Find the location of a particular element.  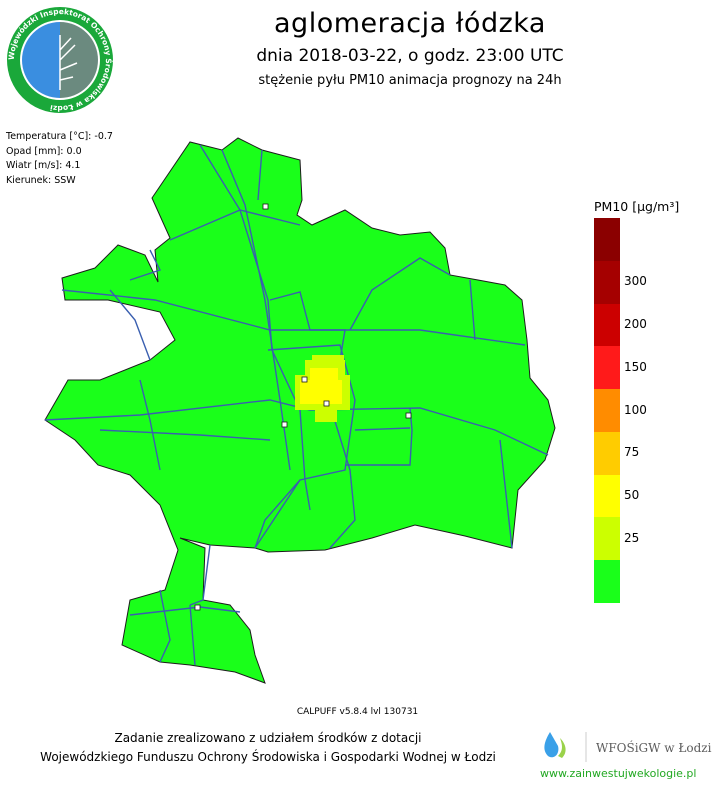

page-subtitle: dnia 2018-03-22, o godz. 23:00 UTC is located at coordinates (410, 56).